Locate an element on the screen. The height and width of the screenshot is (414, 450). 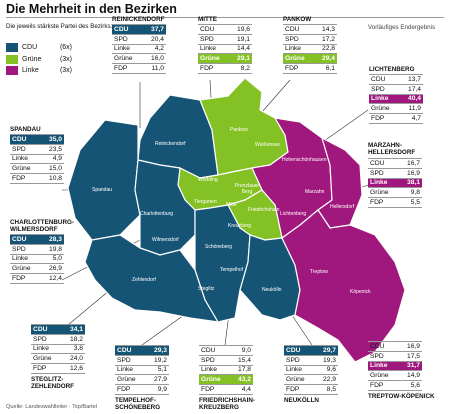
party-percentage: 12,6 is located at coordinates (73, 368).